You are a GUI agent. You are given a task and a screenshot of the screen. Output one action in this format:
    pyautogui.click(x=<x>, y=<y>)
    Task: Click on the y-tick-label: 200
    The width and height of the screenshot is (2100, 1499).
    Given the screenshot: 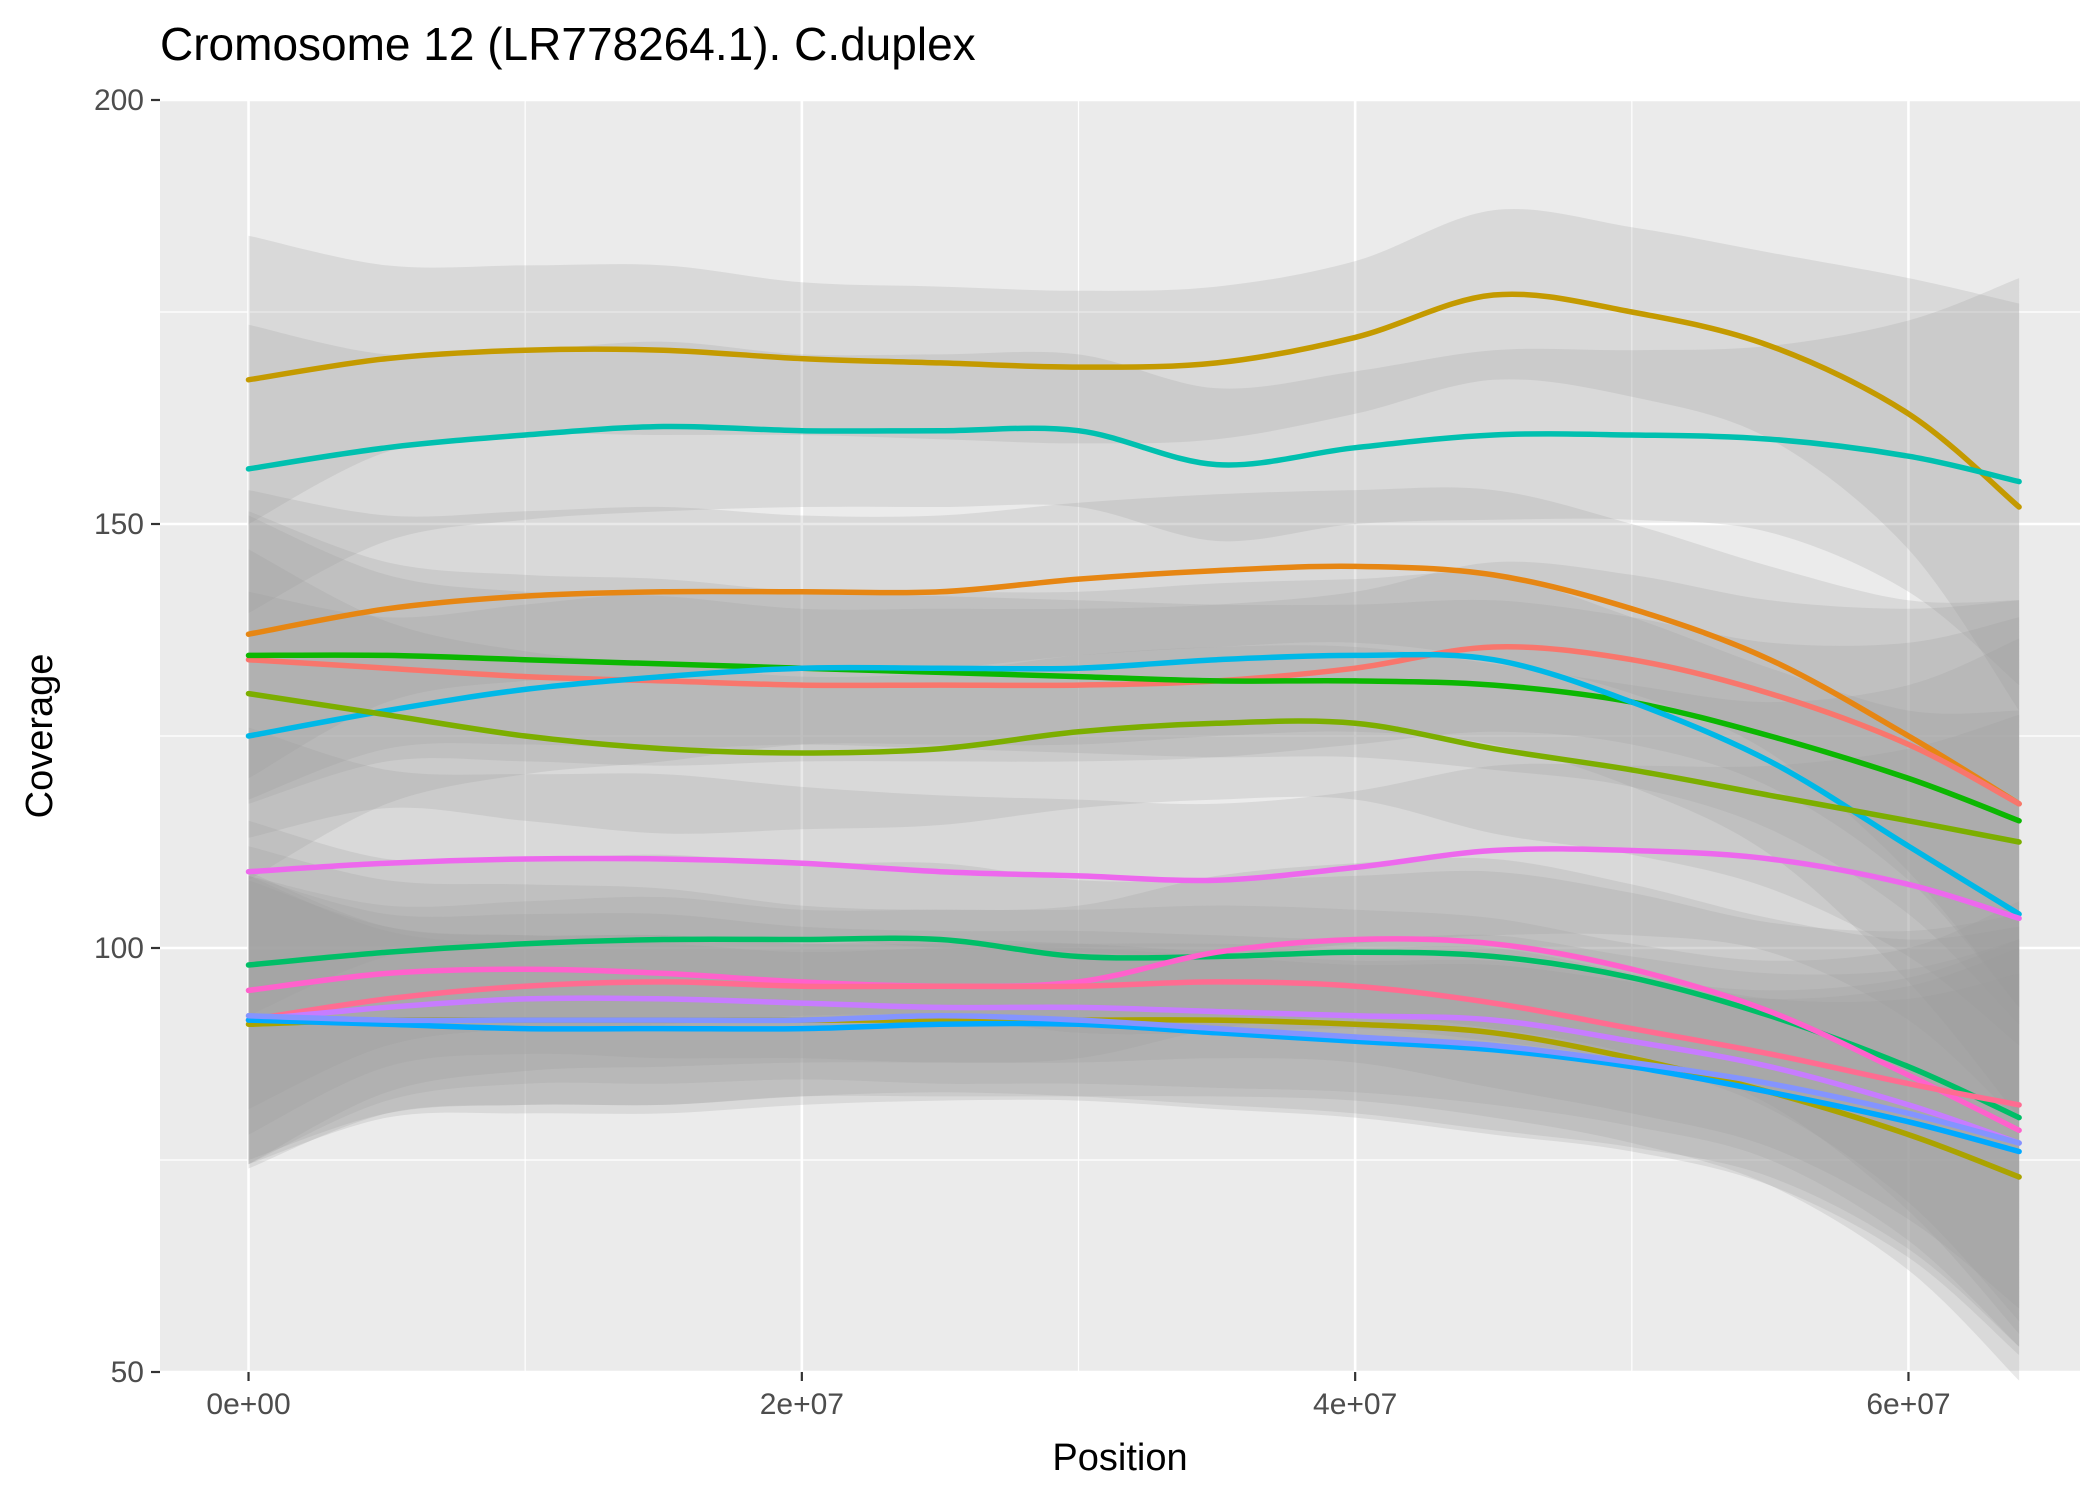 What is the action you would take?
    pyautogui.click(x=119, y=100)
    